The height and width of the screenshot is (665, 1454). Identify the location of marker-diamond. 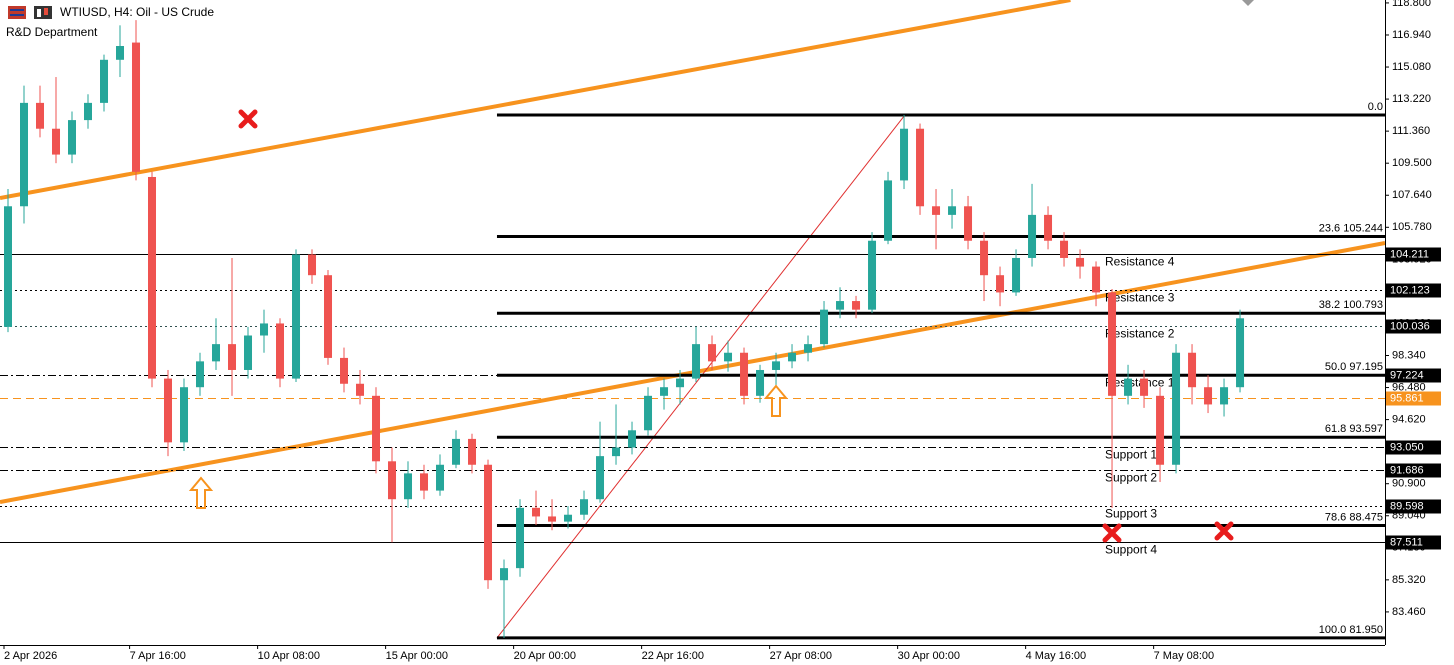
(1248, 3).